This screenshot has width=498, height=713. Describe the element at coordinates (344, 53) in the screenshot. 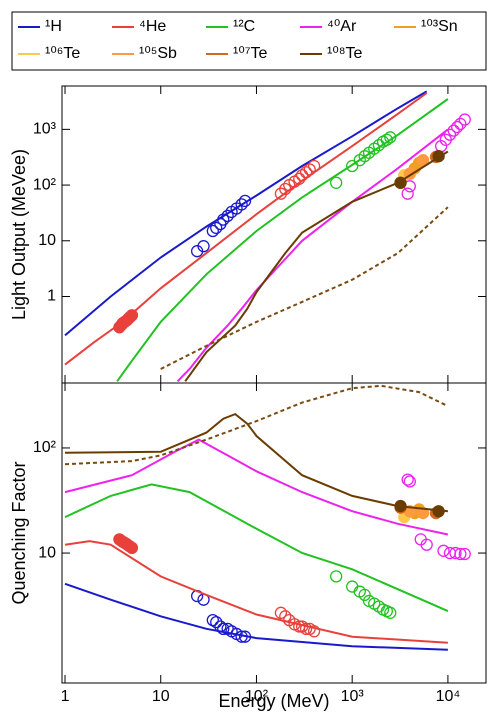

I see `legend-label: ¹⁰⁸Te` at that location.